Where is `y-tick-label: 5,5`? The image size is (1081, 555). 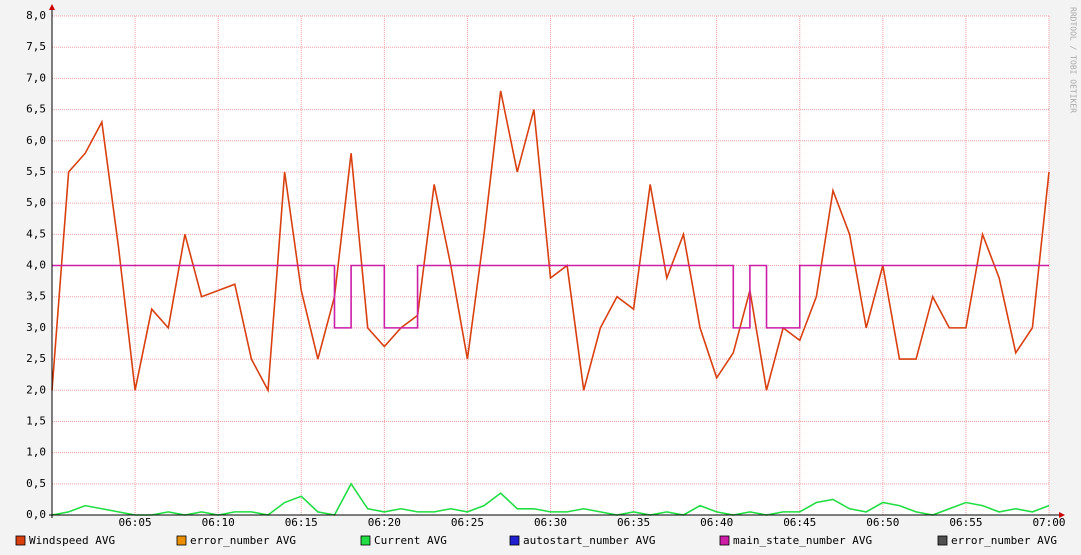
y-tick-label: 5,5 is located at coordinates (36, 171).